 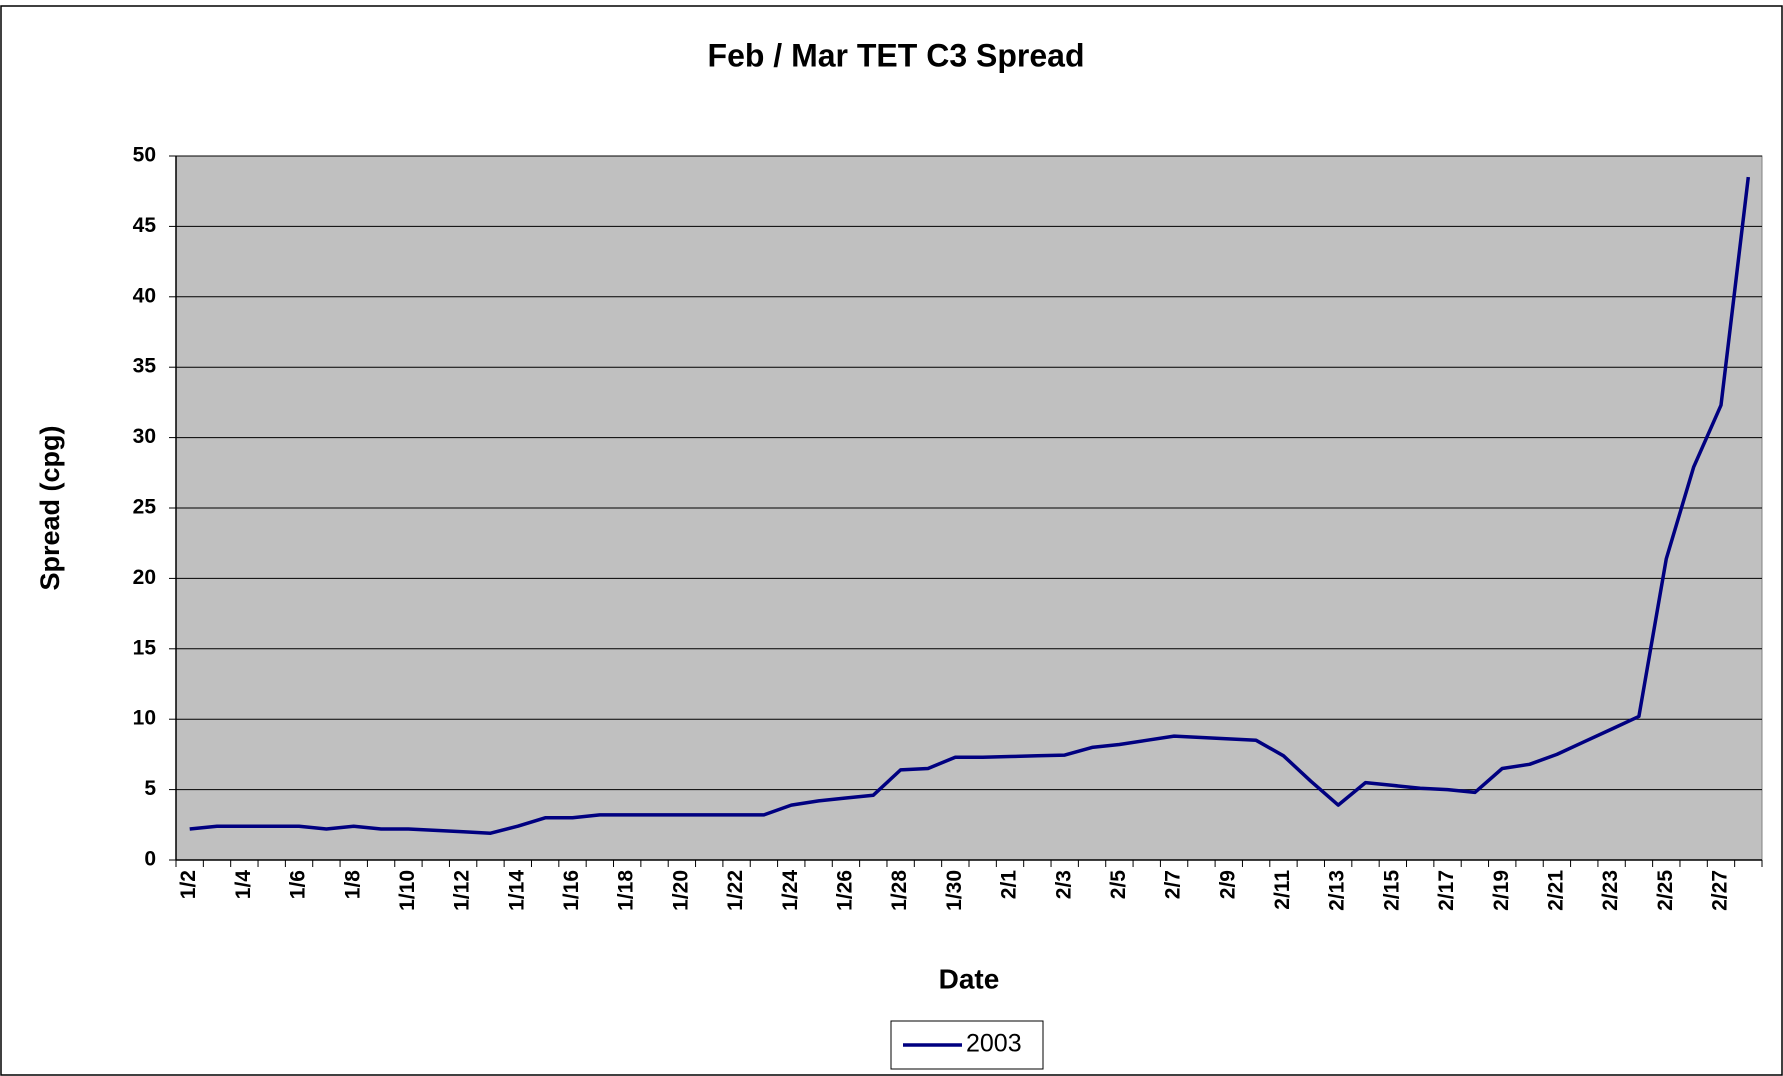 What do you see at coordinates (1009, 885) in the screenshot?
I see `x-tick-label: 2/1` at bounding box center [1009, 885].